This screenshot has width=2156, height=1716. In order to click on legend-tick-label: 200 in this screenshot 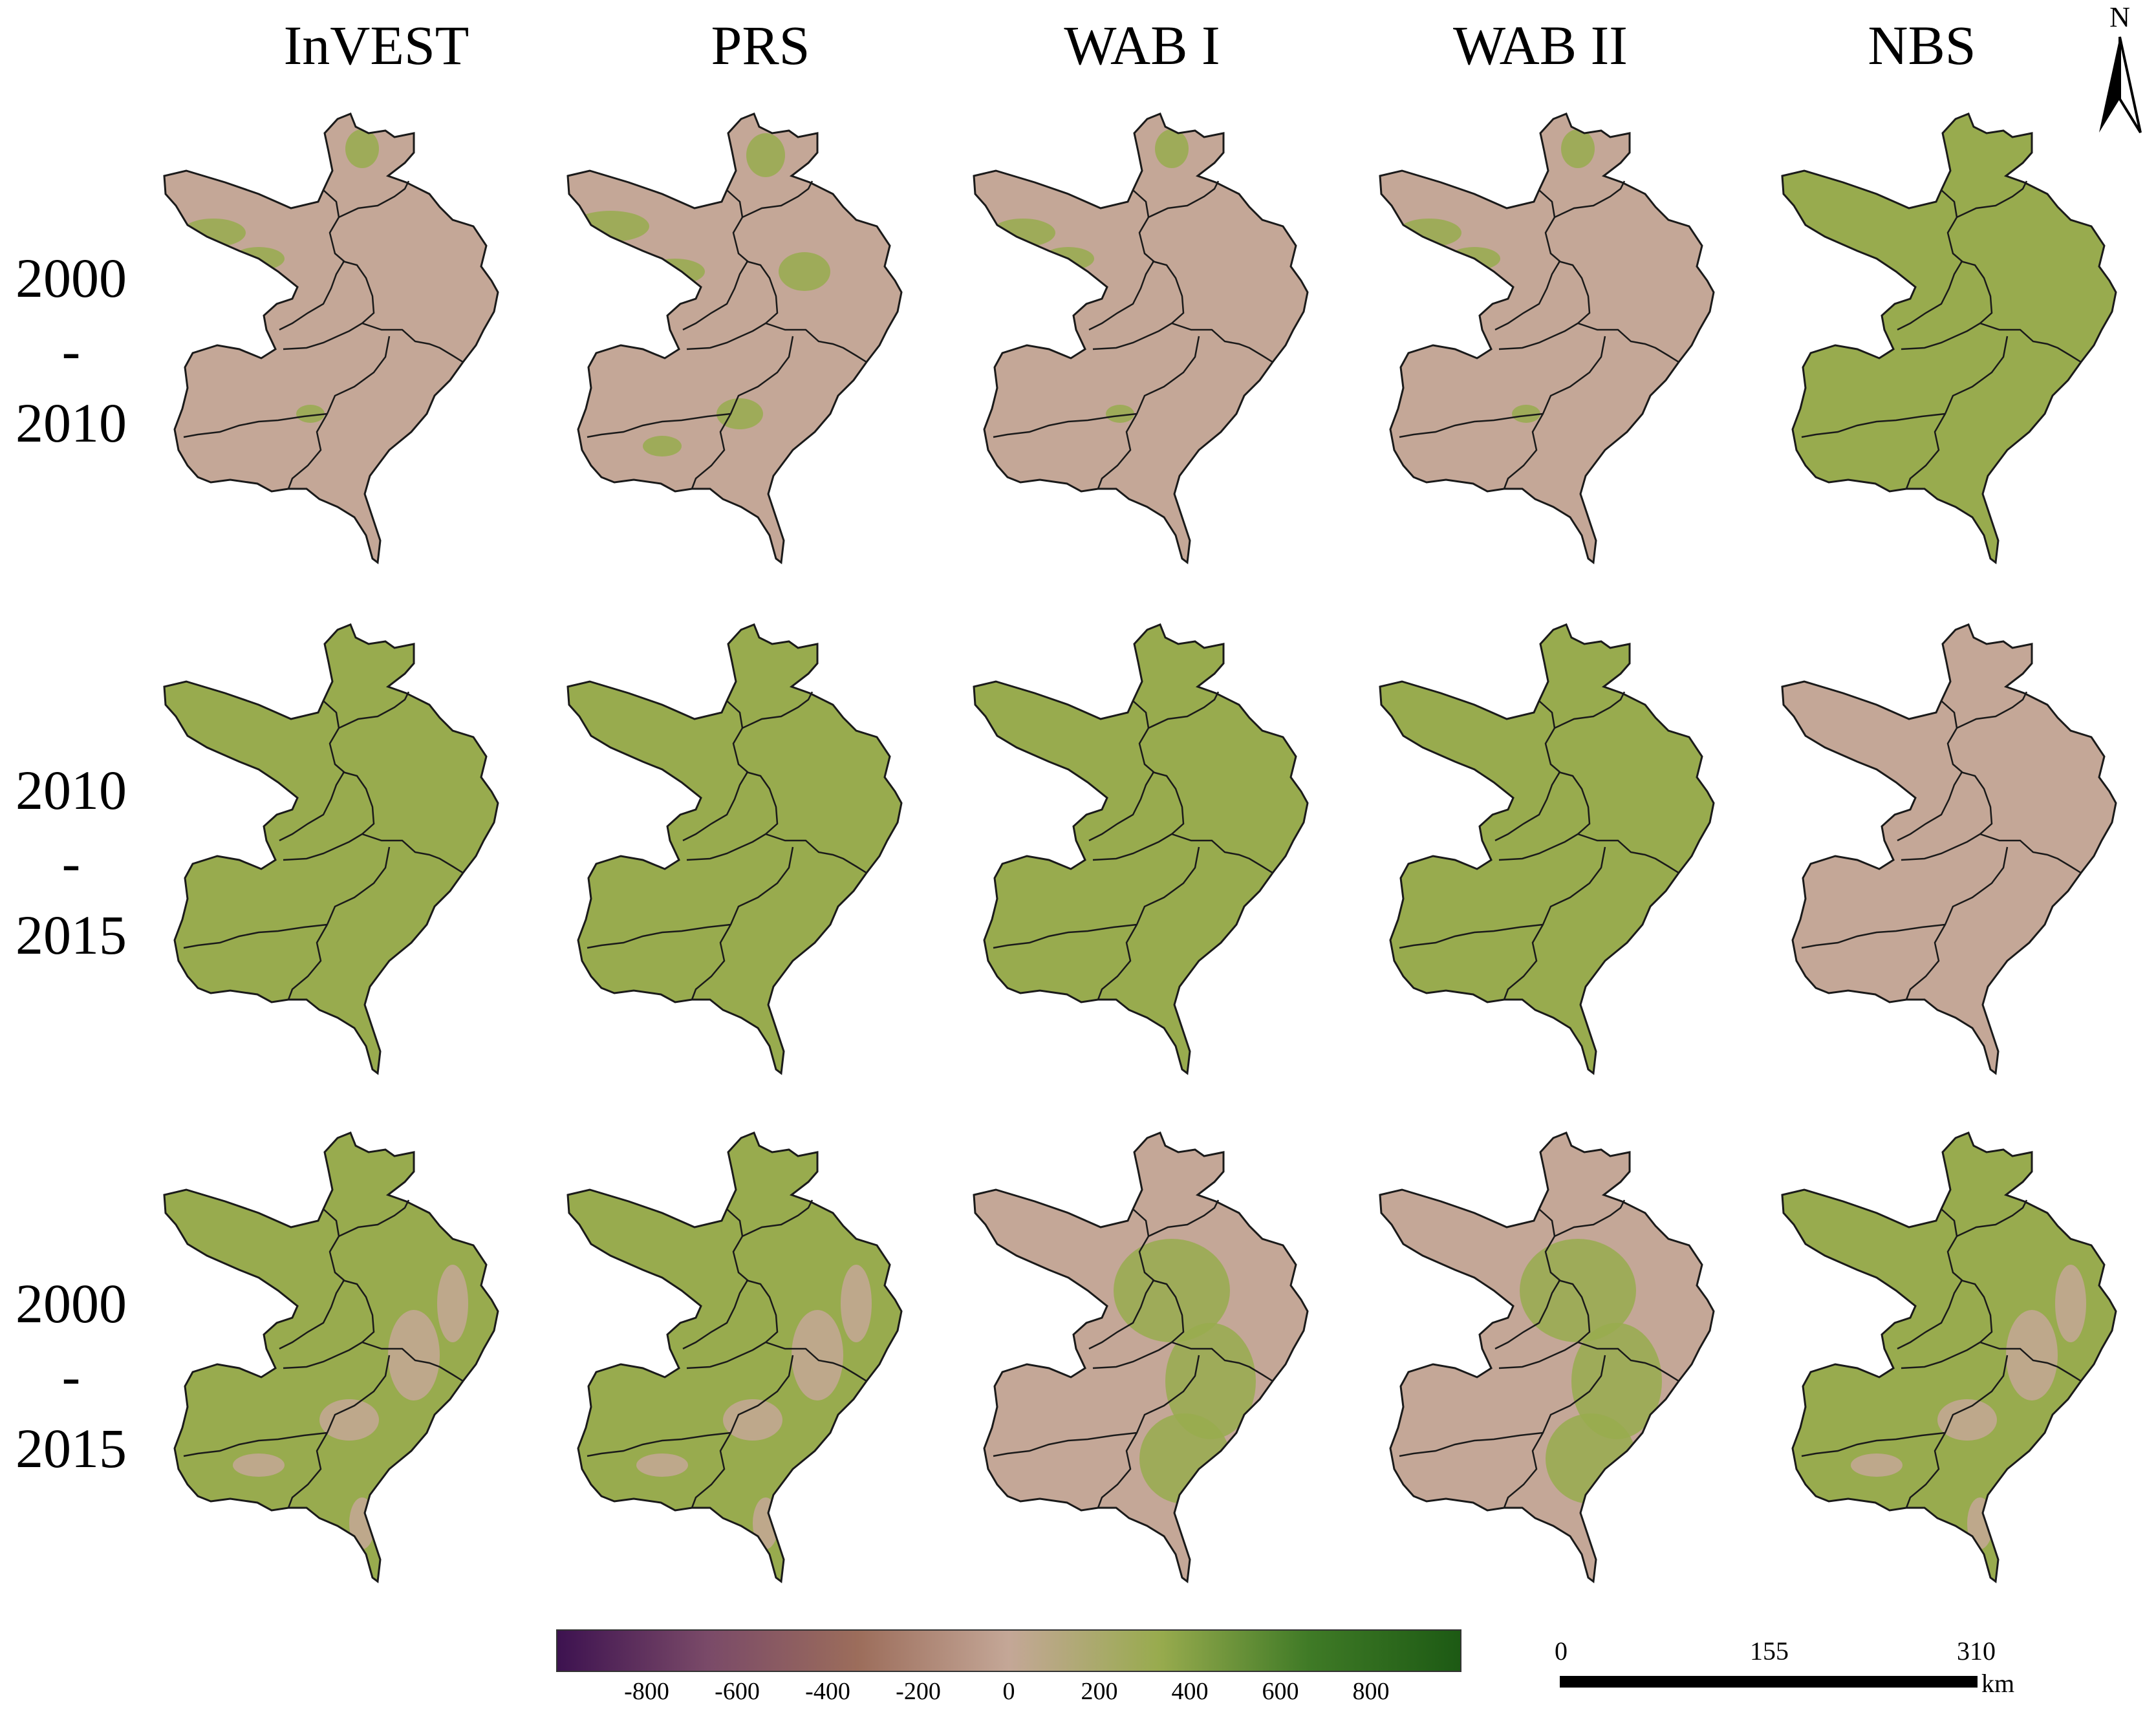, I will do `click(1099, 1691)`.